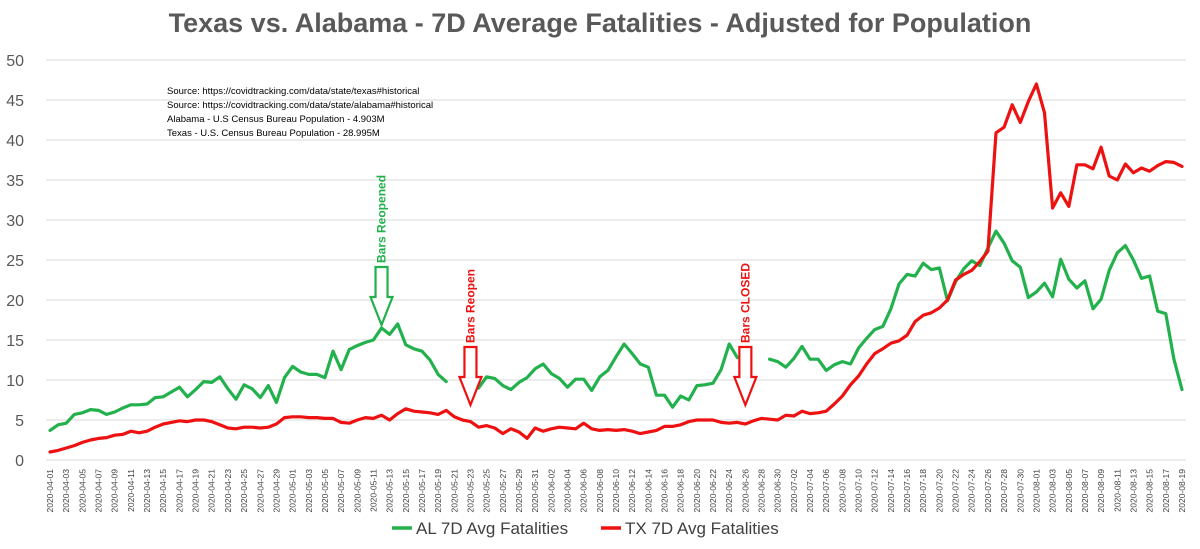 This screenshot has width=1200, height=549. Describe the element at coordinates (632, 491) in the screenshot. I see `x-tick-label: 2020-06-12` at that location.